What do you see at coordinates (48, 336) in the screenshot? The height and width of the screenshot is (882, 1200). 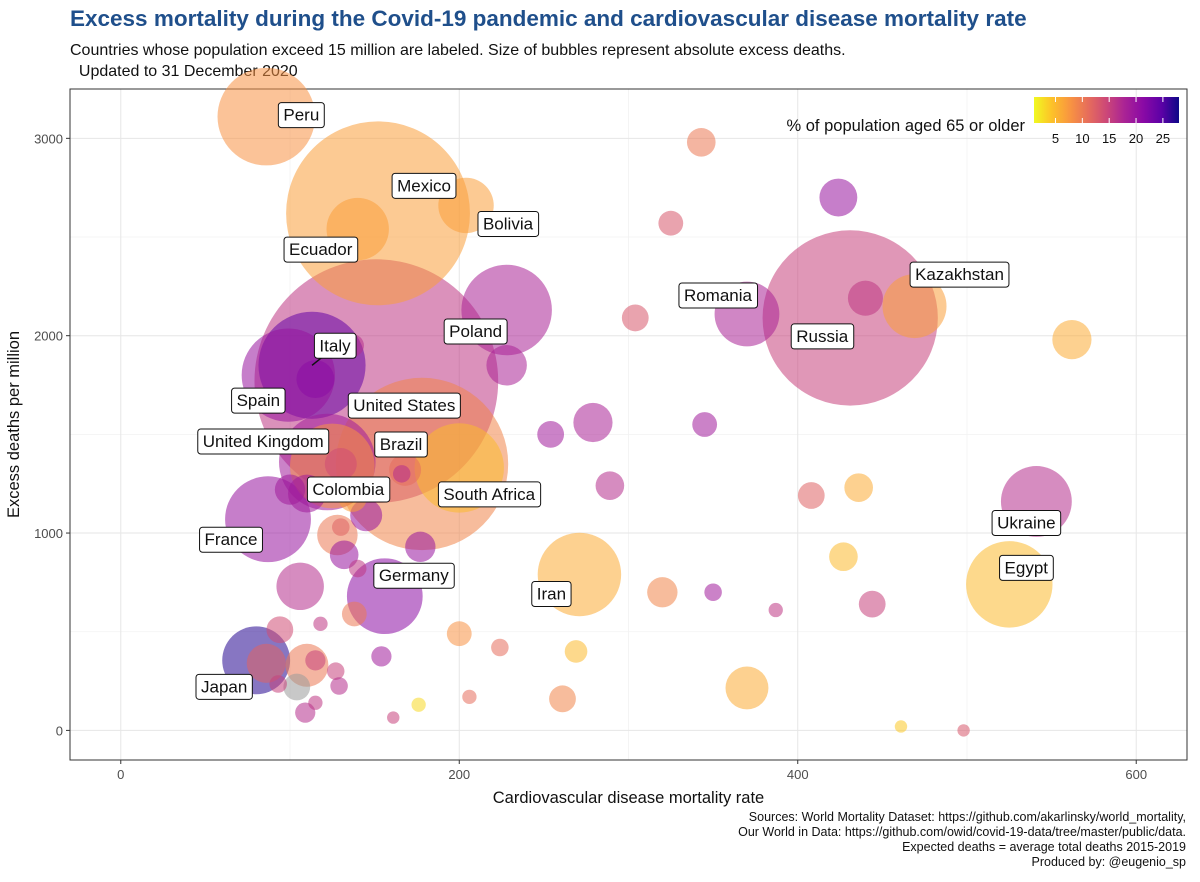 I see `y-tick-label: 2000` at bounding box center [48, 336].